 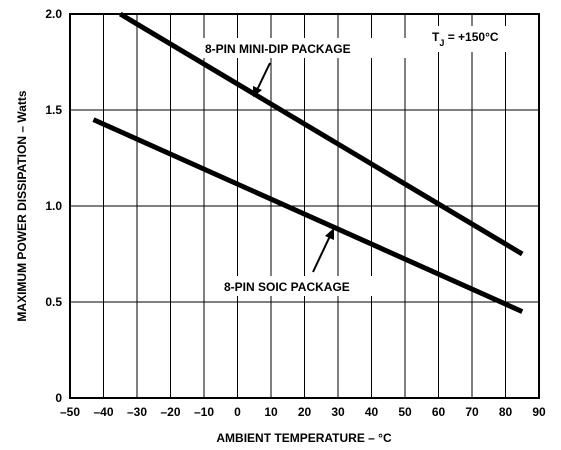 I want to click on y-axis-title: MAXIMUM POWER DISSIPATION – Watts, so click(x=22, y=205).